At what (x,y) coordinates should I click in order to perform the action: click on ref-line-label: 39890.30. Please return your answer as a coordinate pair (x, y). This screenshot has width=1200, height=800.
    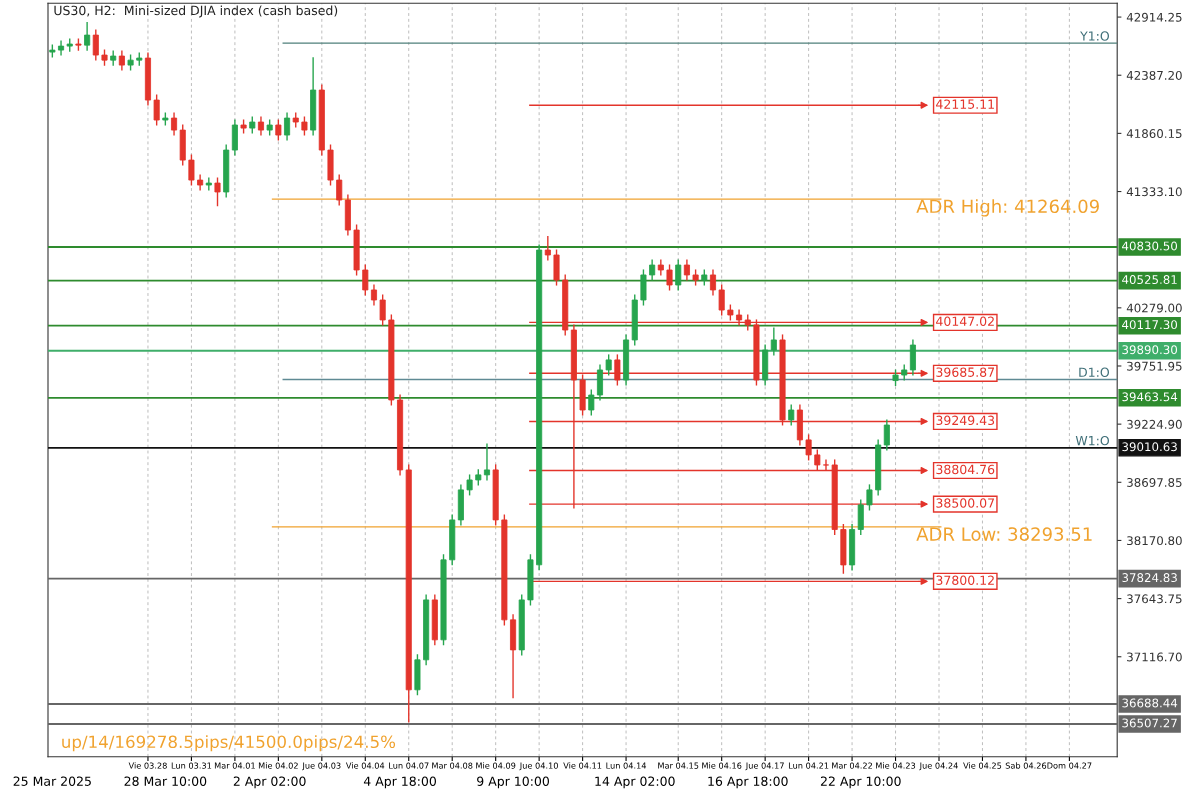
    Looking at the image, I should click on (1150, 350).